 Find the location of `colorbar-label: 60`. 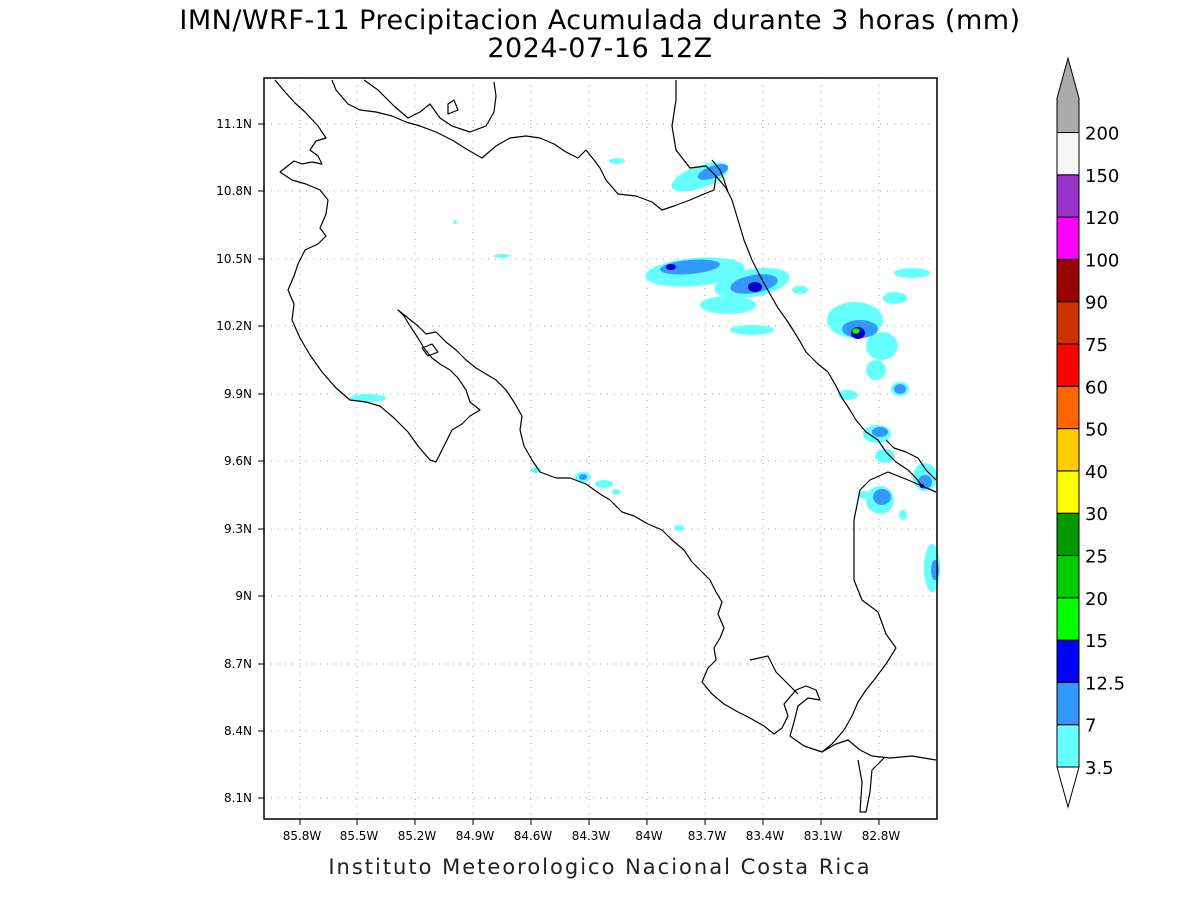

colorbar-label: 60 is located at coordinates (1096, 387).